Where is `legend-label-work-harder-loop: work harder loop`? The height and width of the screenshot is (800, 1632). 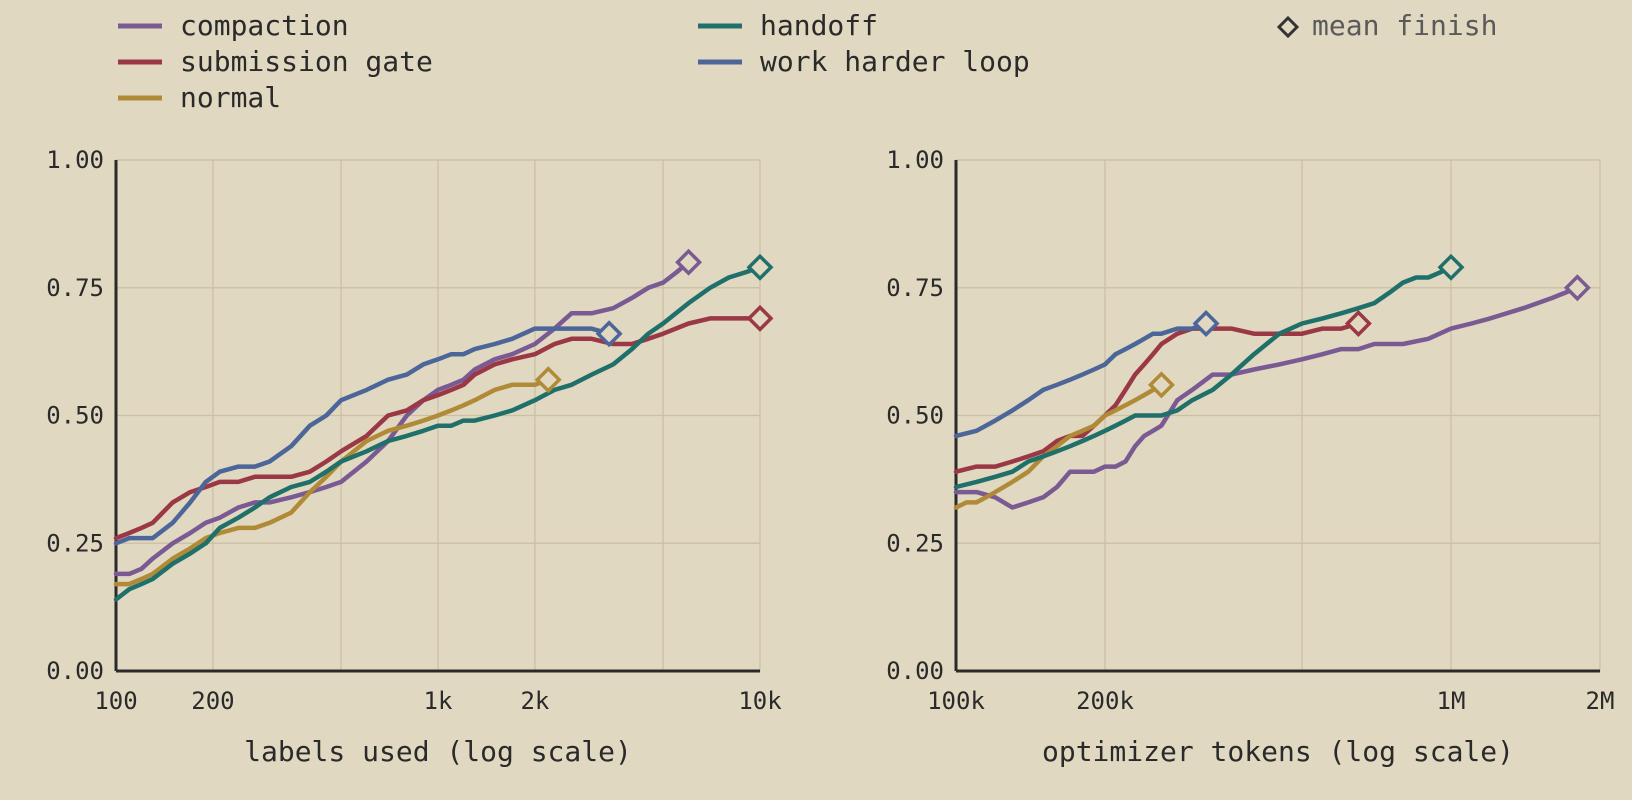 legend-label-work-harder-loop: work harder loop is located at coordinates (895, 61).